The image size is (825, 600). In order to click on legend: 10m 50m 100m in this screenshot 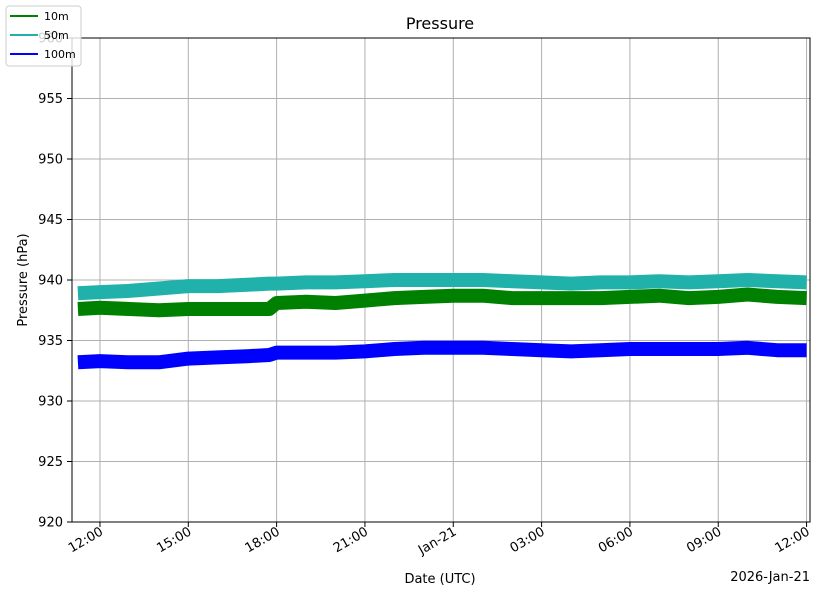, I will do `click(43, 36)`.